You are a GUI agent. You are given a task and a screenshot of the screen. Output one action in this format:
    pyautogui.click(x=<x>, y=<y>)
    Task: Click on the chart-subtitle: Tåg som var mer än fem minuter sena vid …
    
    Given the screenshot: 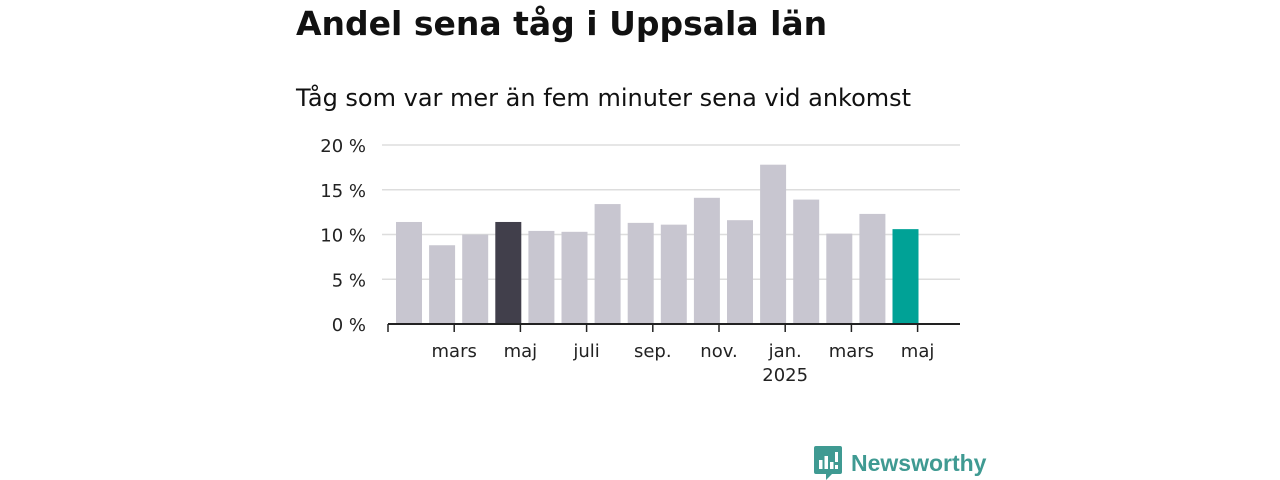 What is the action you would take?
    pyautogui.click(x=604, y=98)
    